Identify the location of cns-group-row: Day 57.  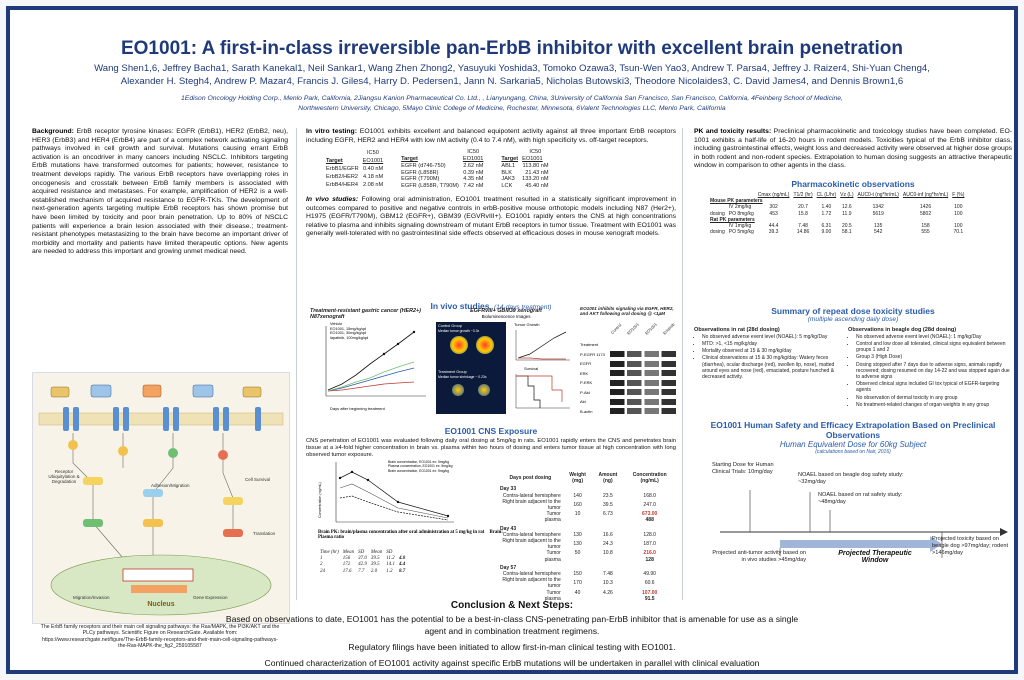
(587, 567).